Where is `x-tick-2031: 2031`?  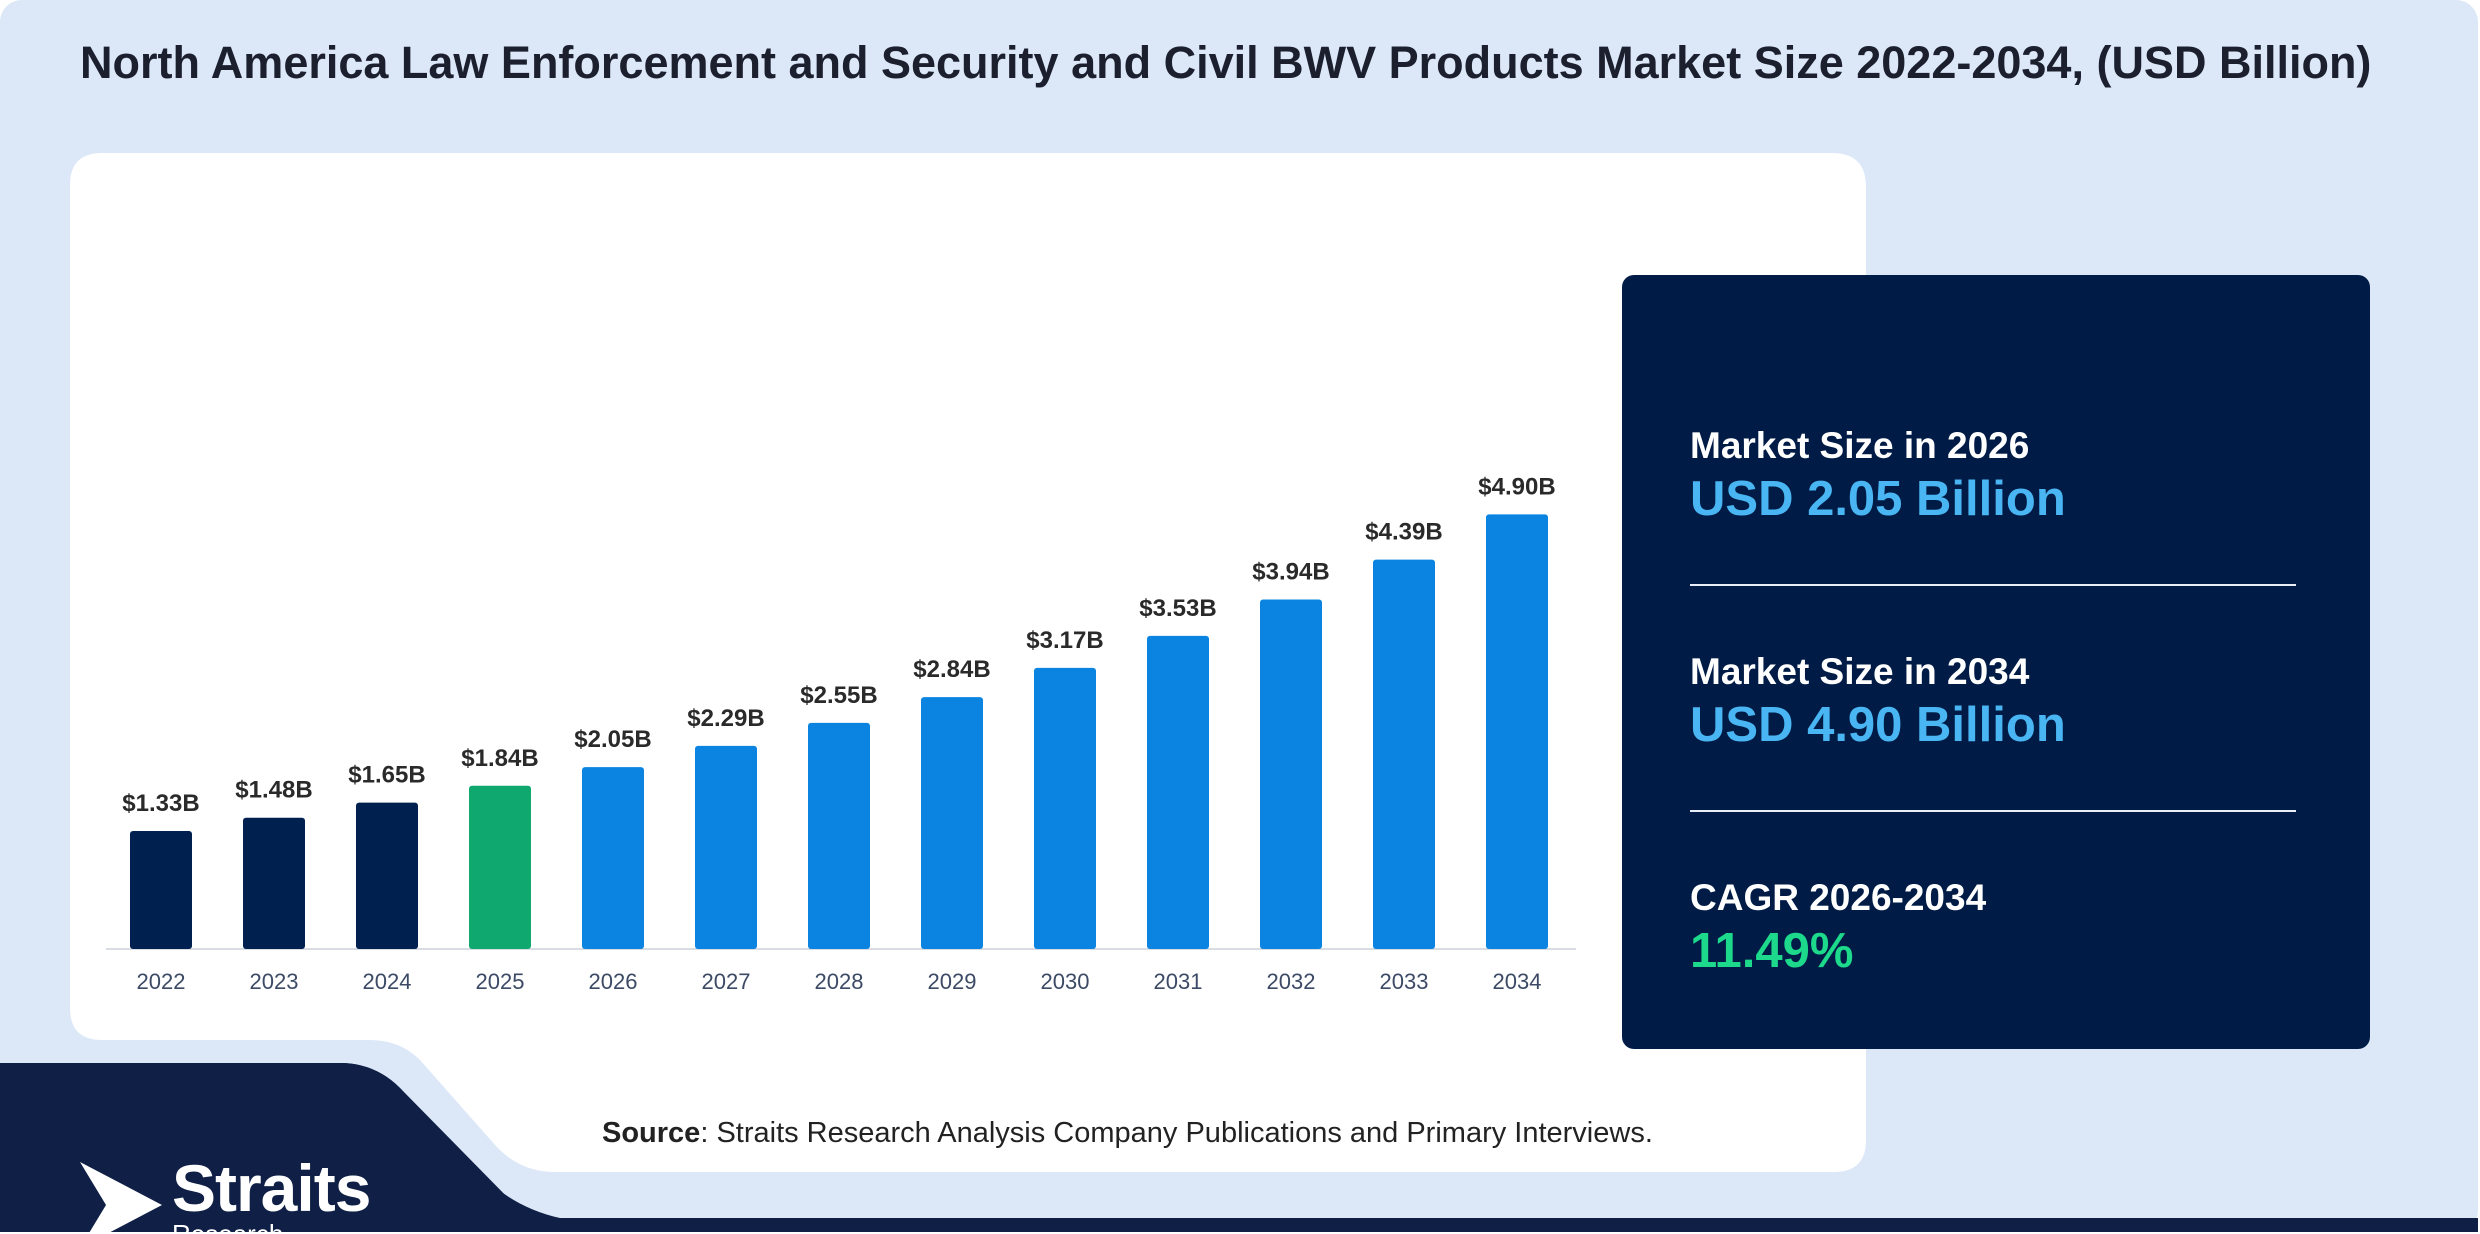
x-tick-2031: 2031 is located at coordinates (1178, 981).